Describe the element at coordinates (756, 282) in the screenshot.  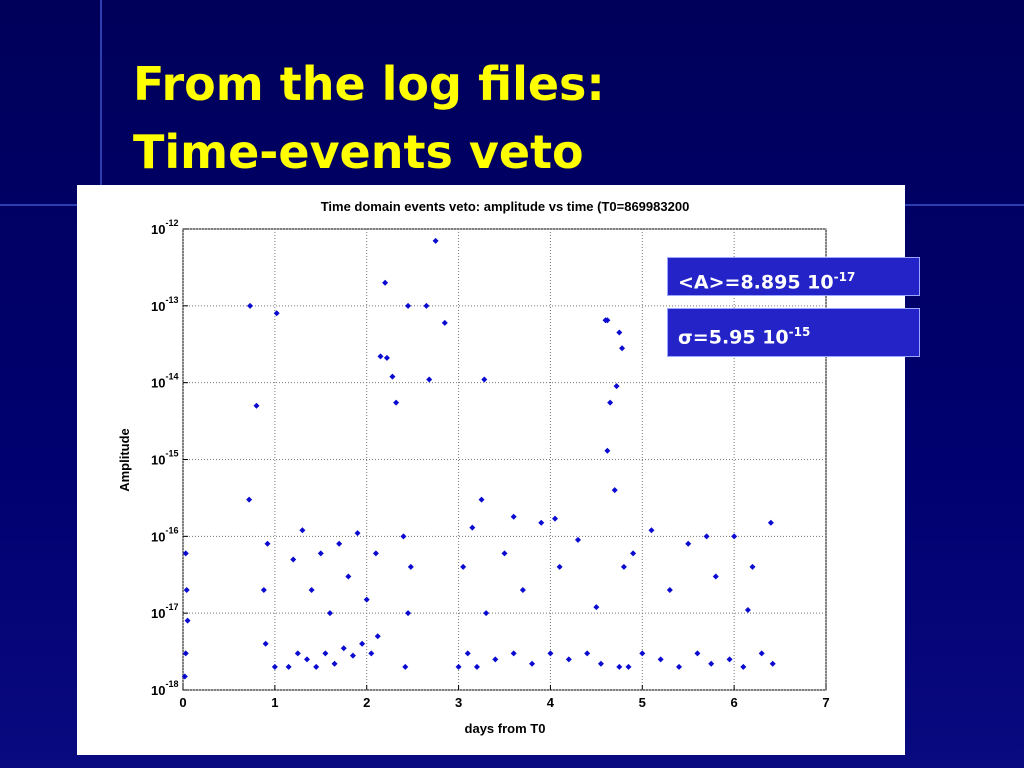
I see `stat-text: <A>=8.895 10` at that location.